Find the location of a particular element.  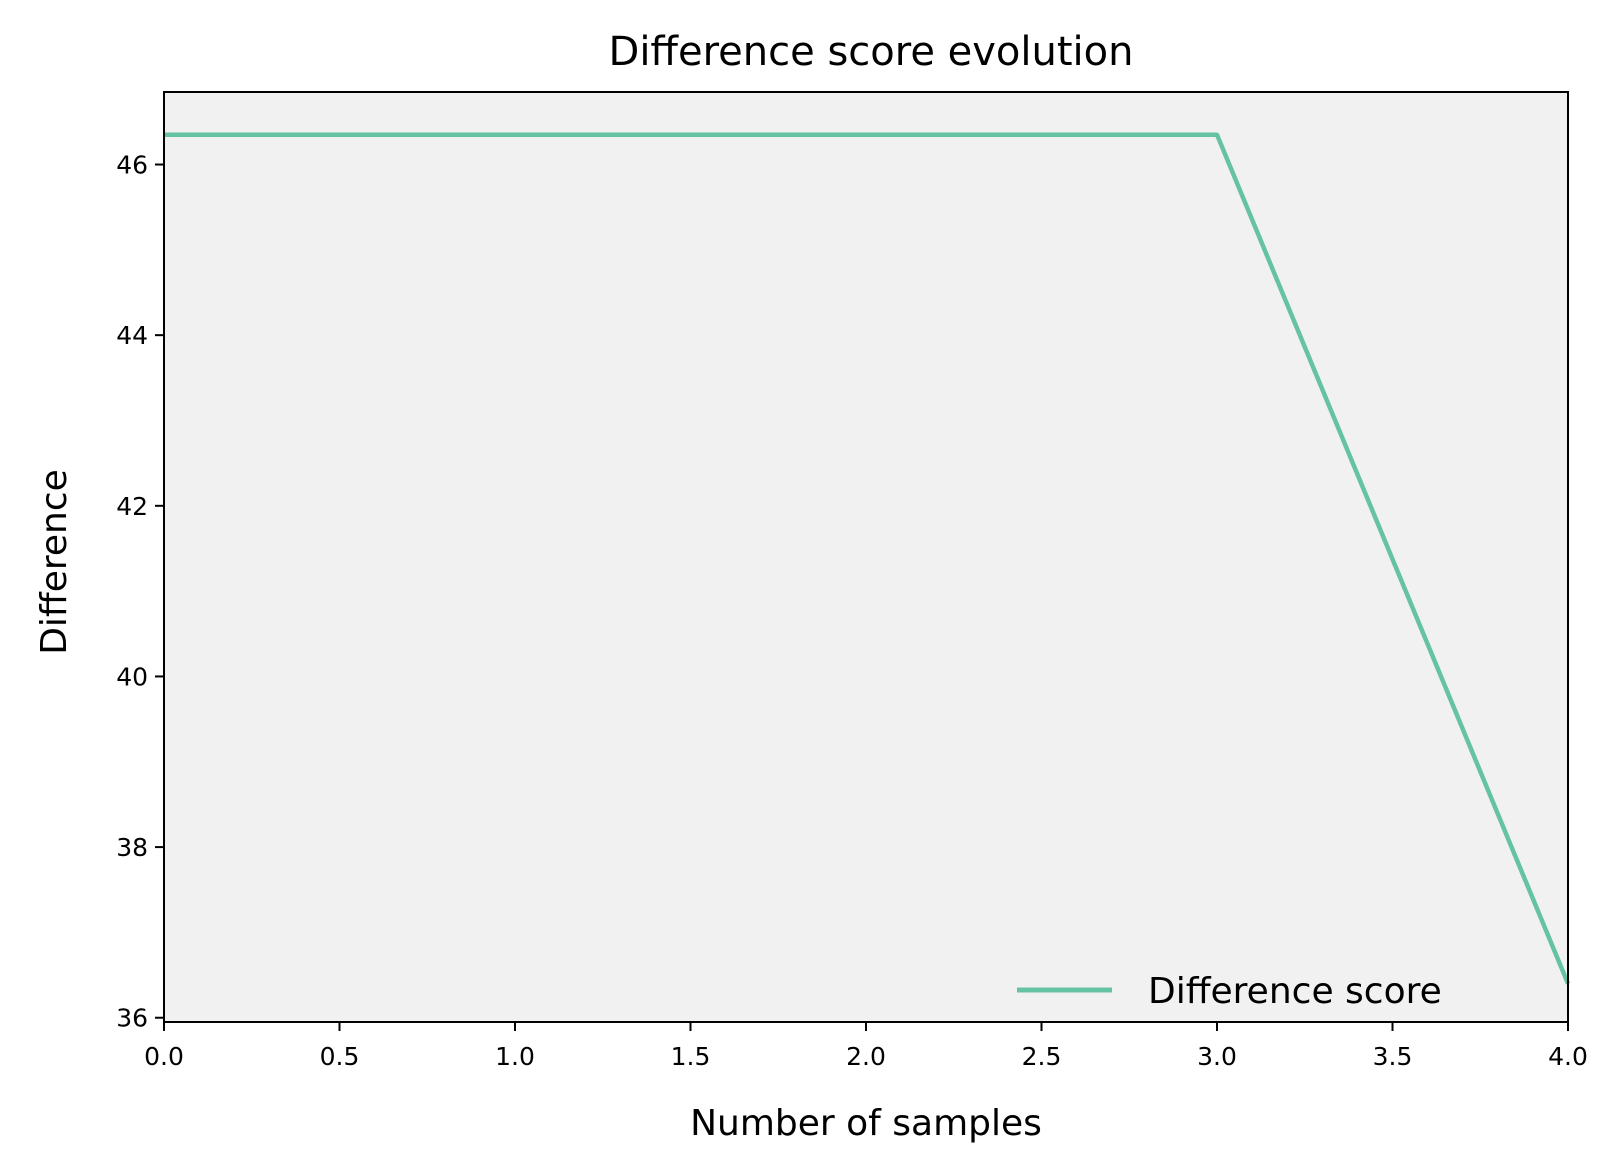

y-tick-label: 40 is located at coordinates (132, 676).